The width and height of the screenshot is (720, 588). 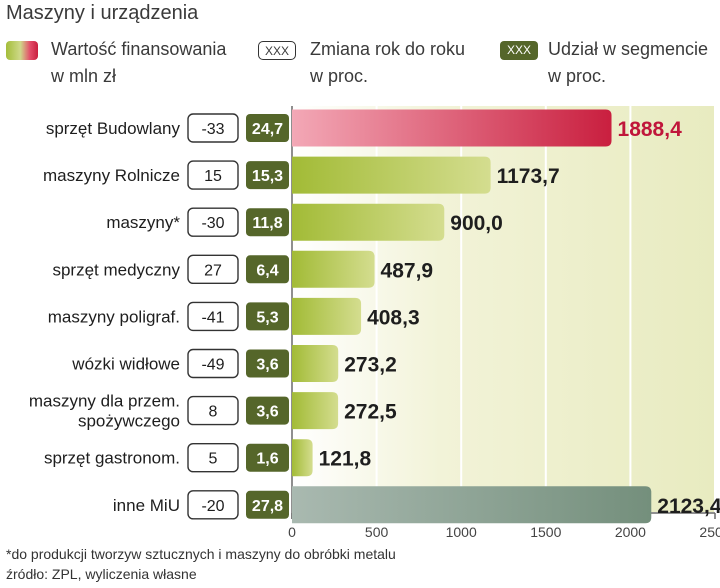 I want to click on bar-value-label: 1173,7, so click(x=528, y=176).